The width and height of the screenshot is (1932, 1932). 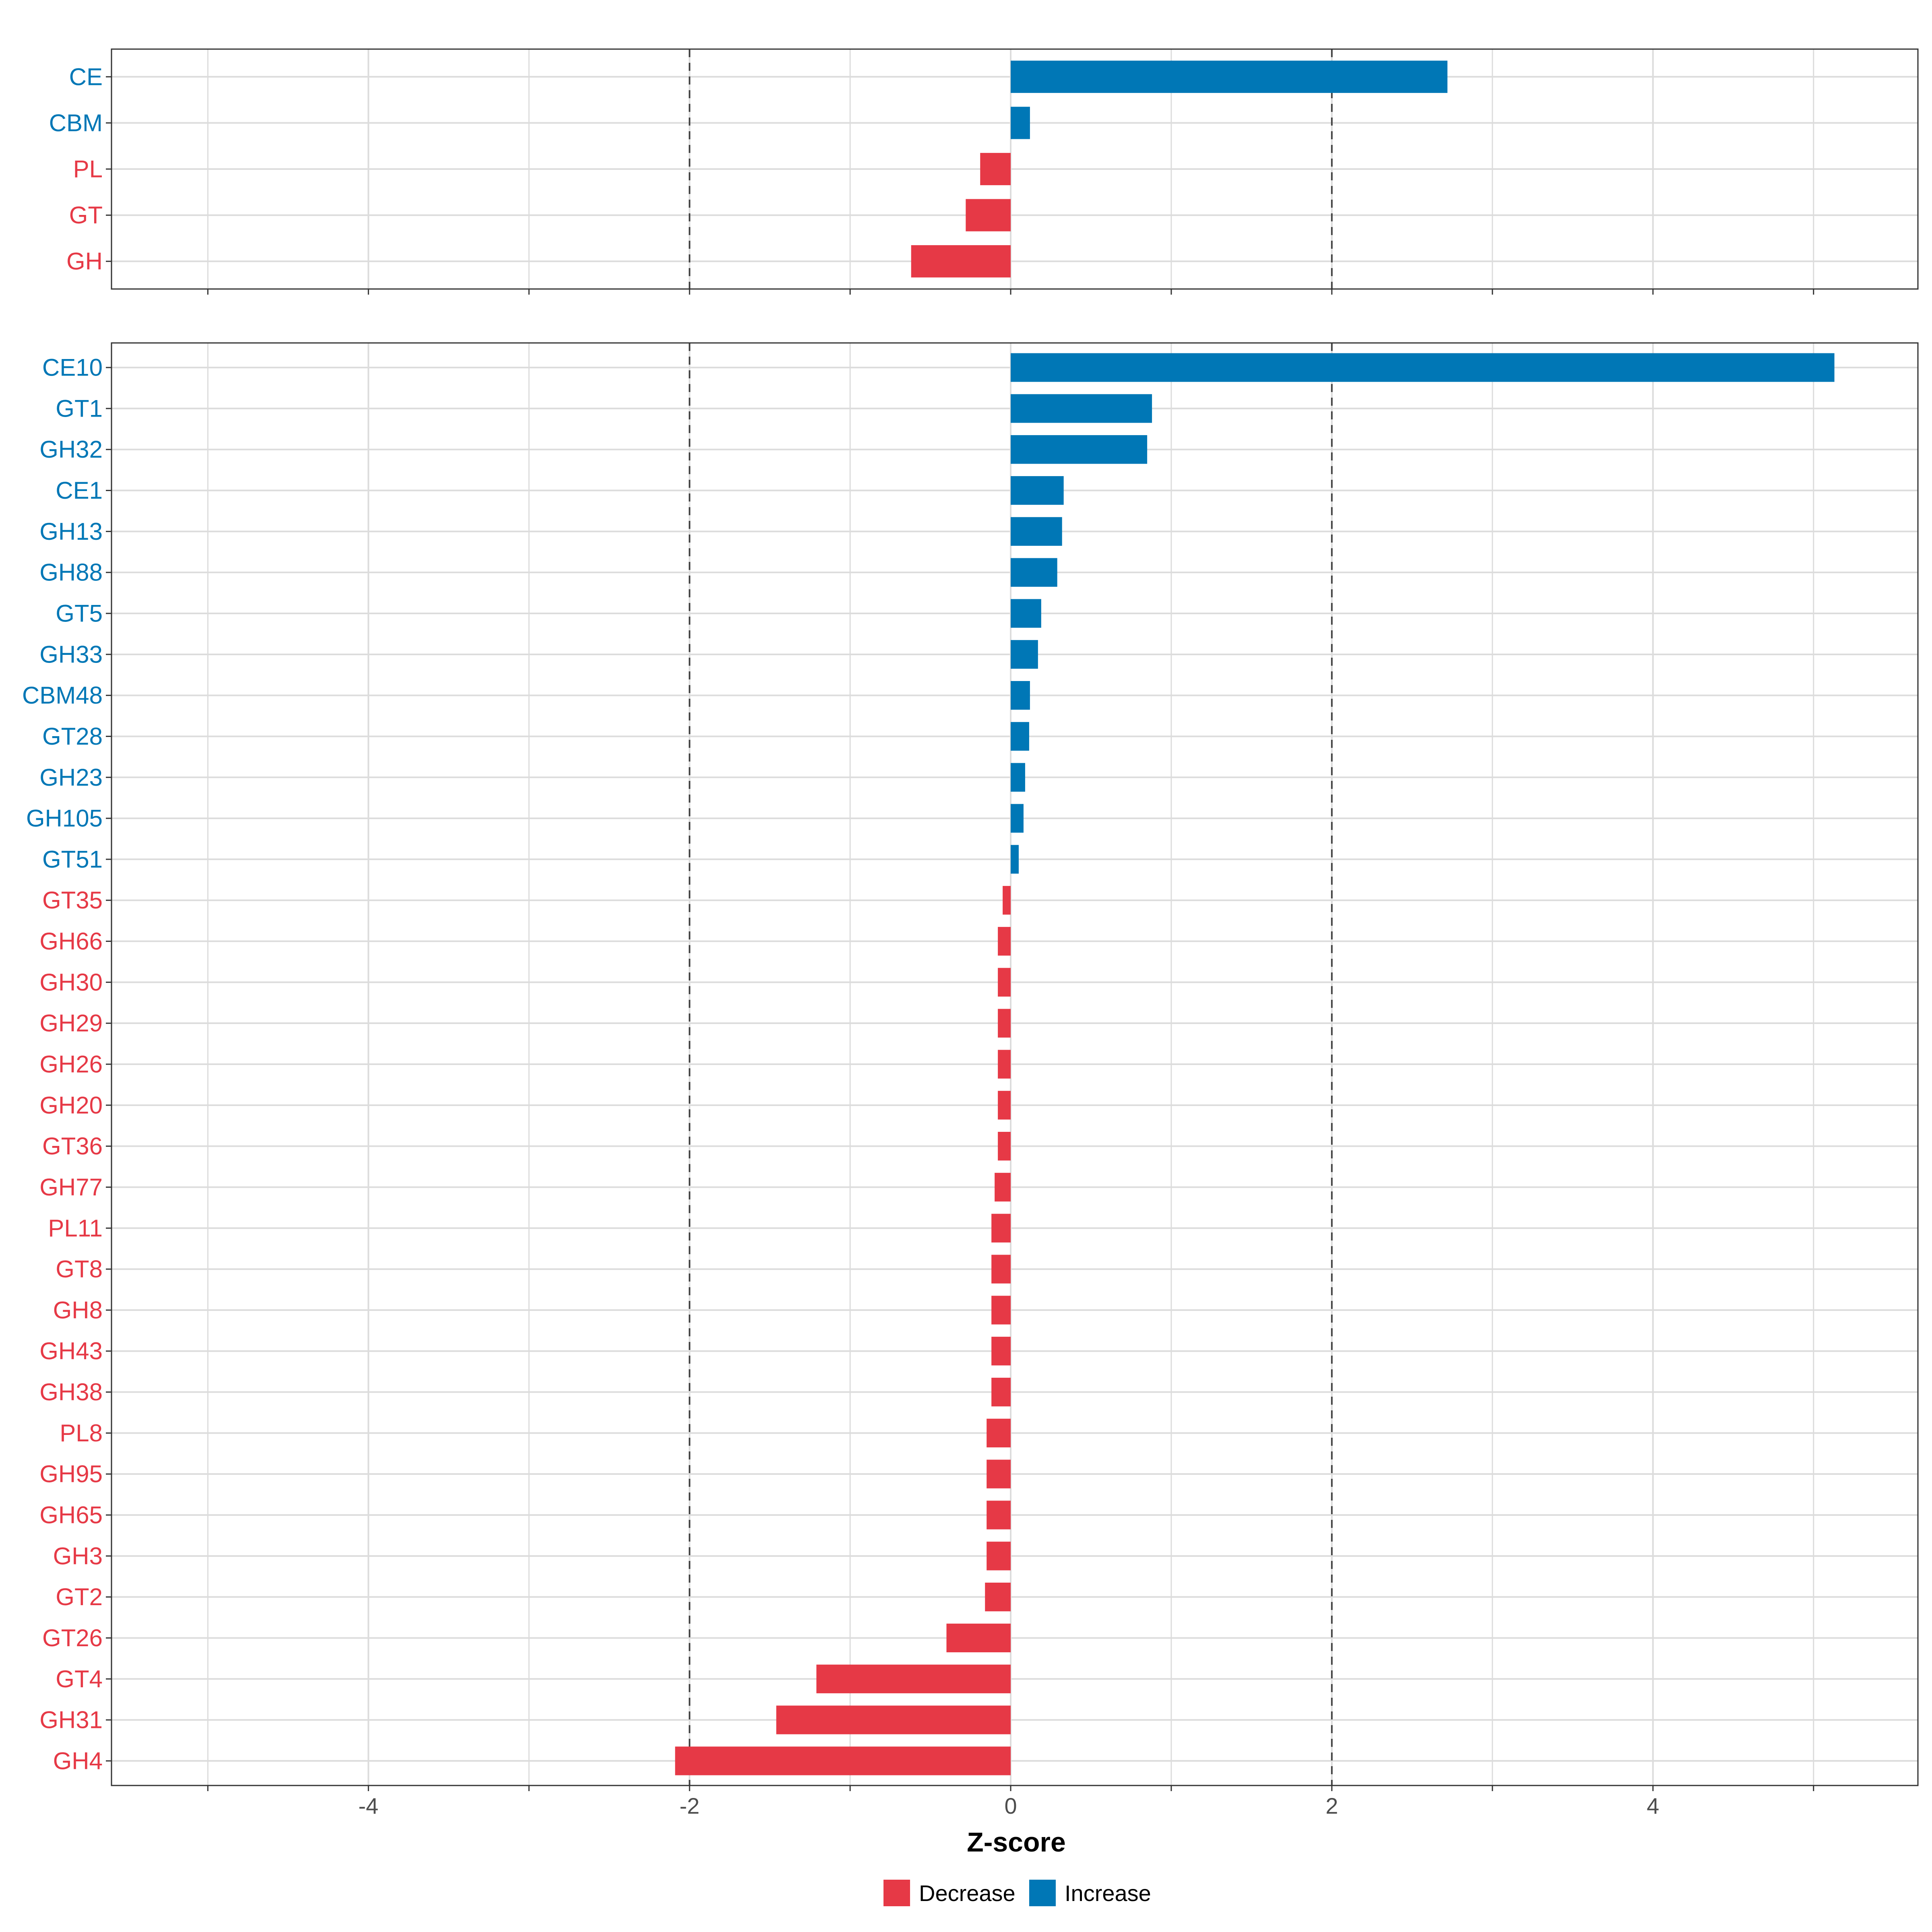 What do you see at coordinates (64, 818) in the screenshot?
I see `category-label-gh105: GH105` at bounding box center [64, 818].